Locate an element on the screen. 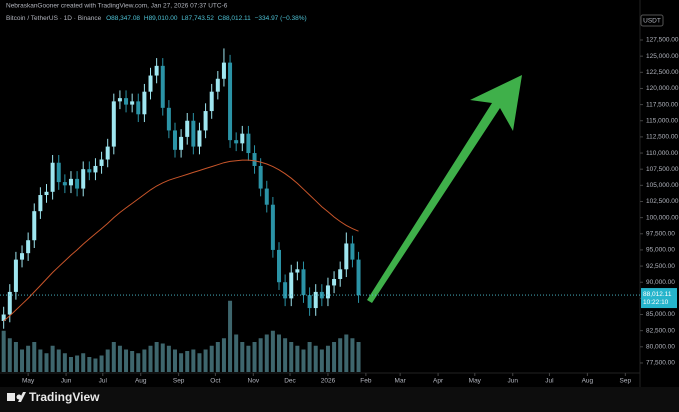 The height and width of the screenshot is (412, 679). y-tick-label: 97,500.00 is located at coordinates (660, 233).